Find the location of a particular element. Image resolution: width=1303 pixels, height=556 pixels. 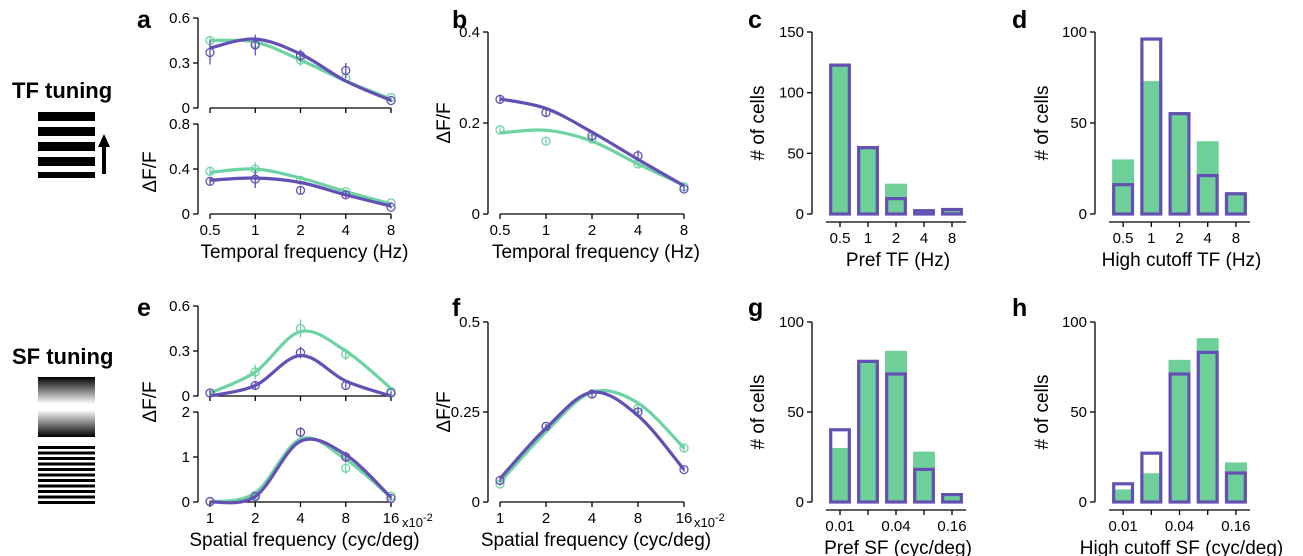

panel-a-bottom-ytick-label: 0.4 is located at coordinates (179, 169).